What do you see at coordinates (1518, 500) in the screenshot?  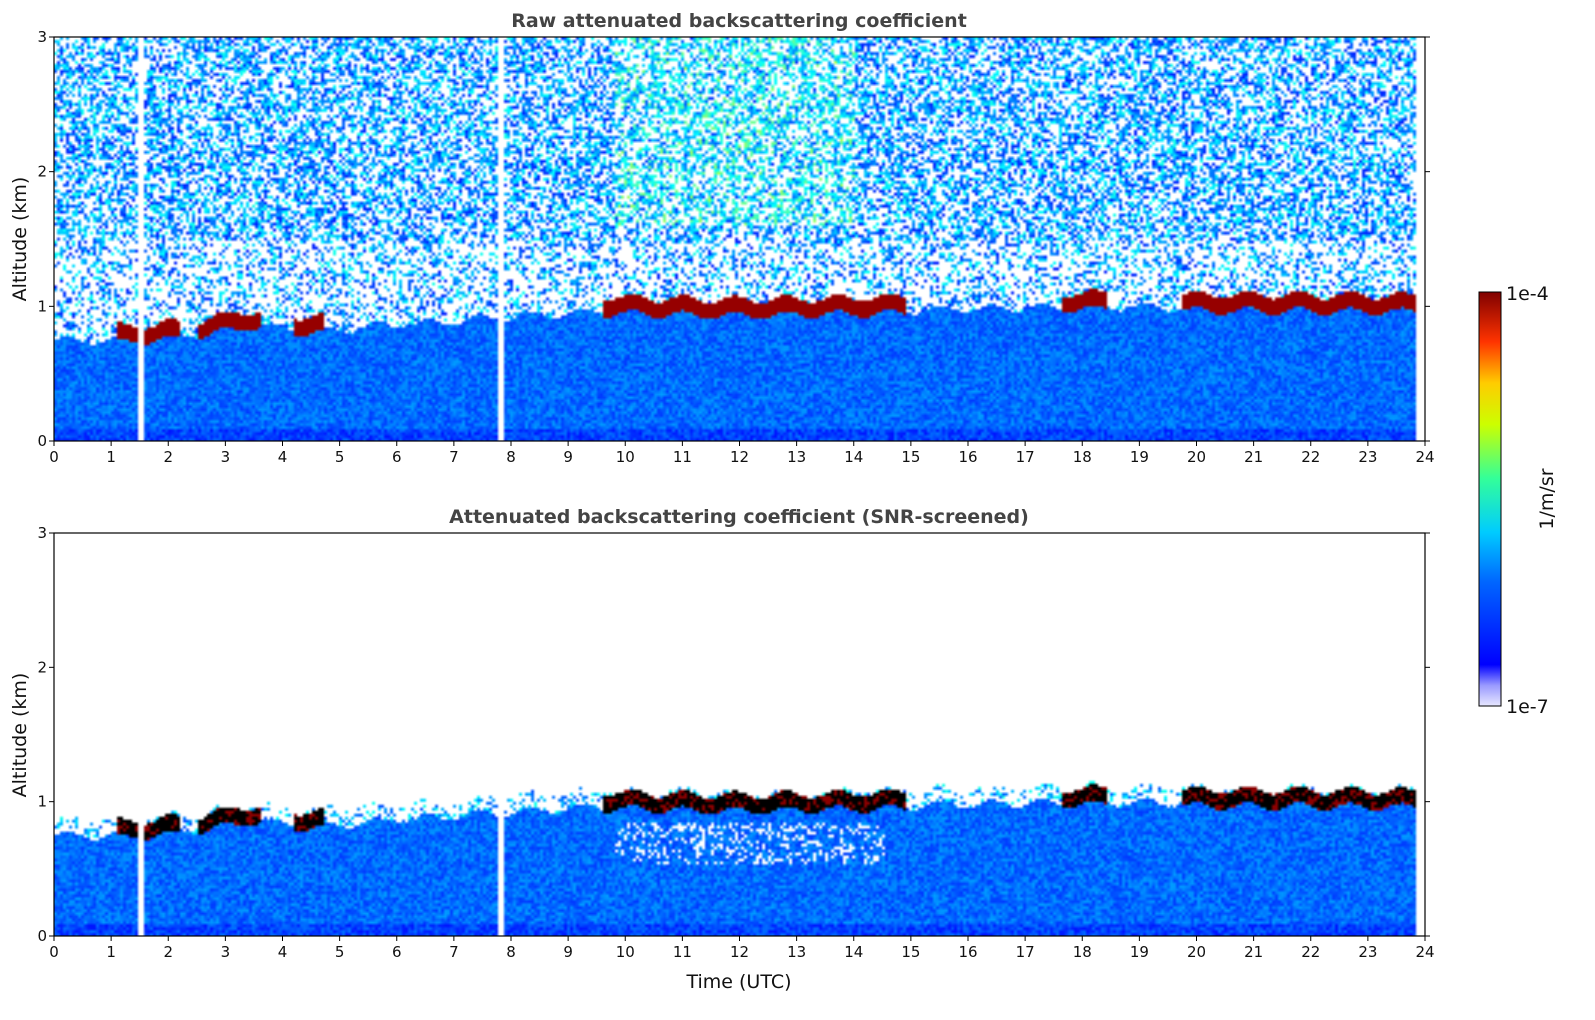 I see `colorbar: 1e-4 1e-7 1/m/sr` at bounding box center [1518, 500].